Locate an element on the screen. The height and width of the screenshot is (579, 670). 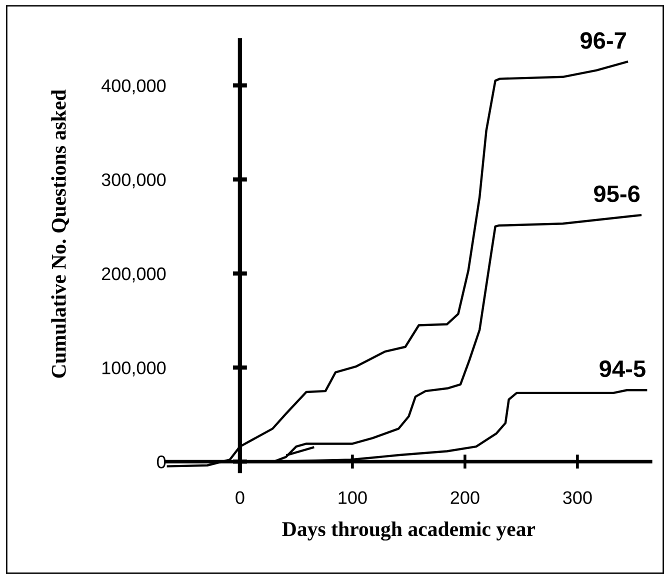
series-label: 95-6 is located at coordinates (617, 193).